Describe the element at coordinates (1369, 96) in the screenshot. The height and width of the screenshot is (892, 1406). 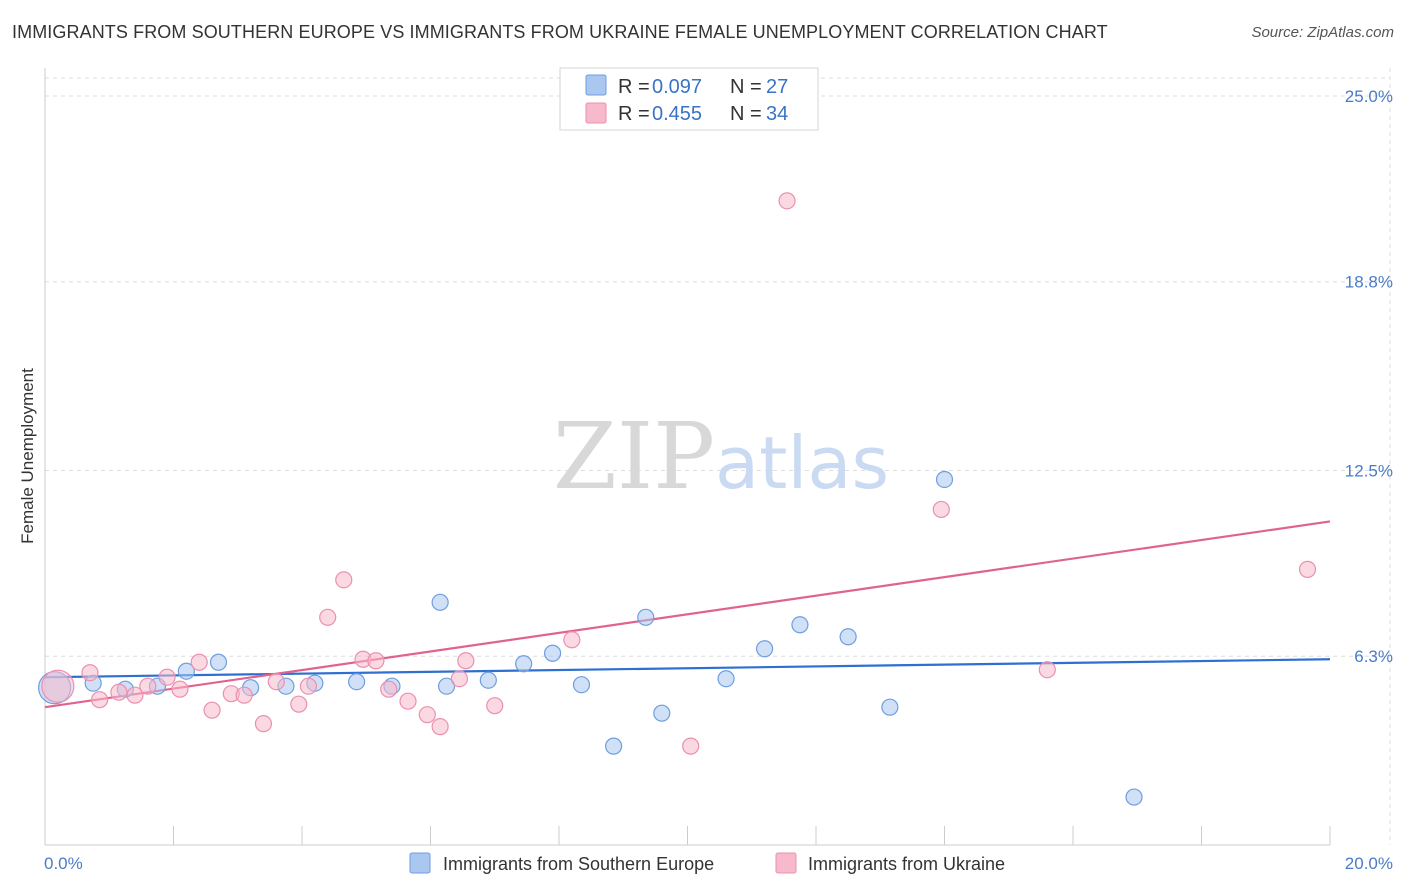
I see `y-tick-label-3: 25.0%` at that location.